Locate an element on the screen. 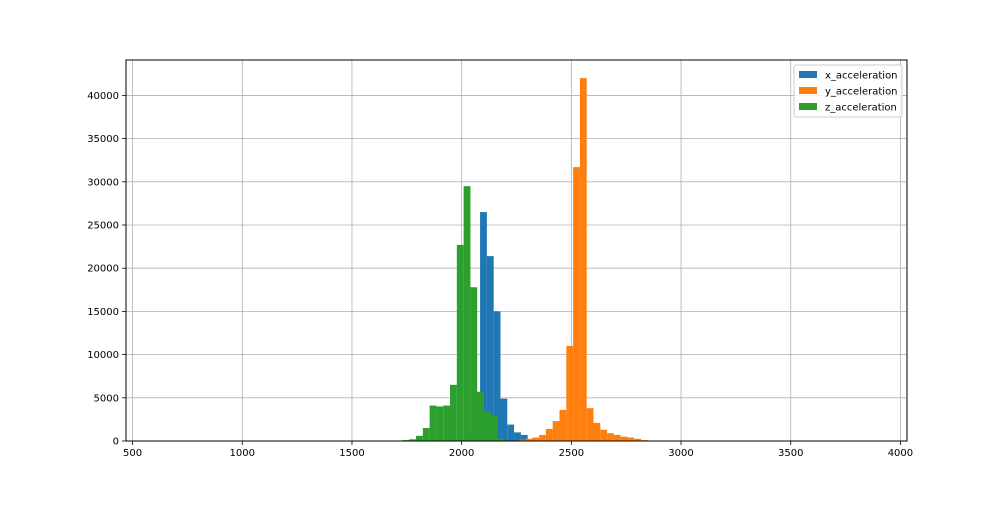  x-tick-label: 1000 is located at coordinates (242, 453).